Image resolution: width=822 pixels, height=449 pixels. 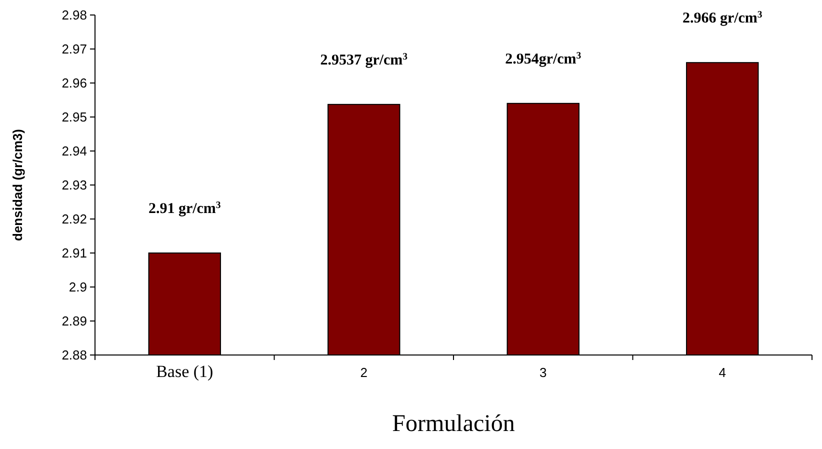 I want to click on y-tick-label: 2.97, so click(x=74, y=49).